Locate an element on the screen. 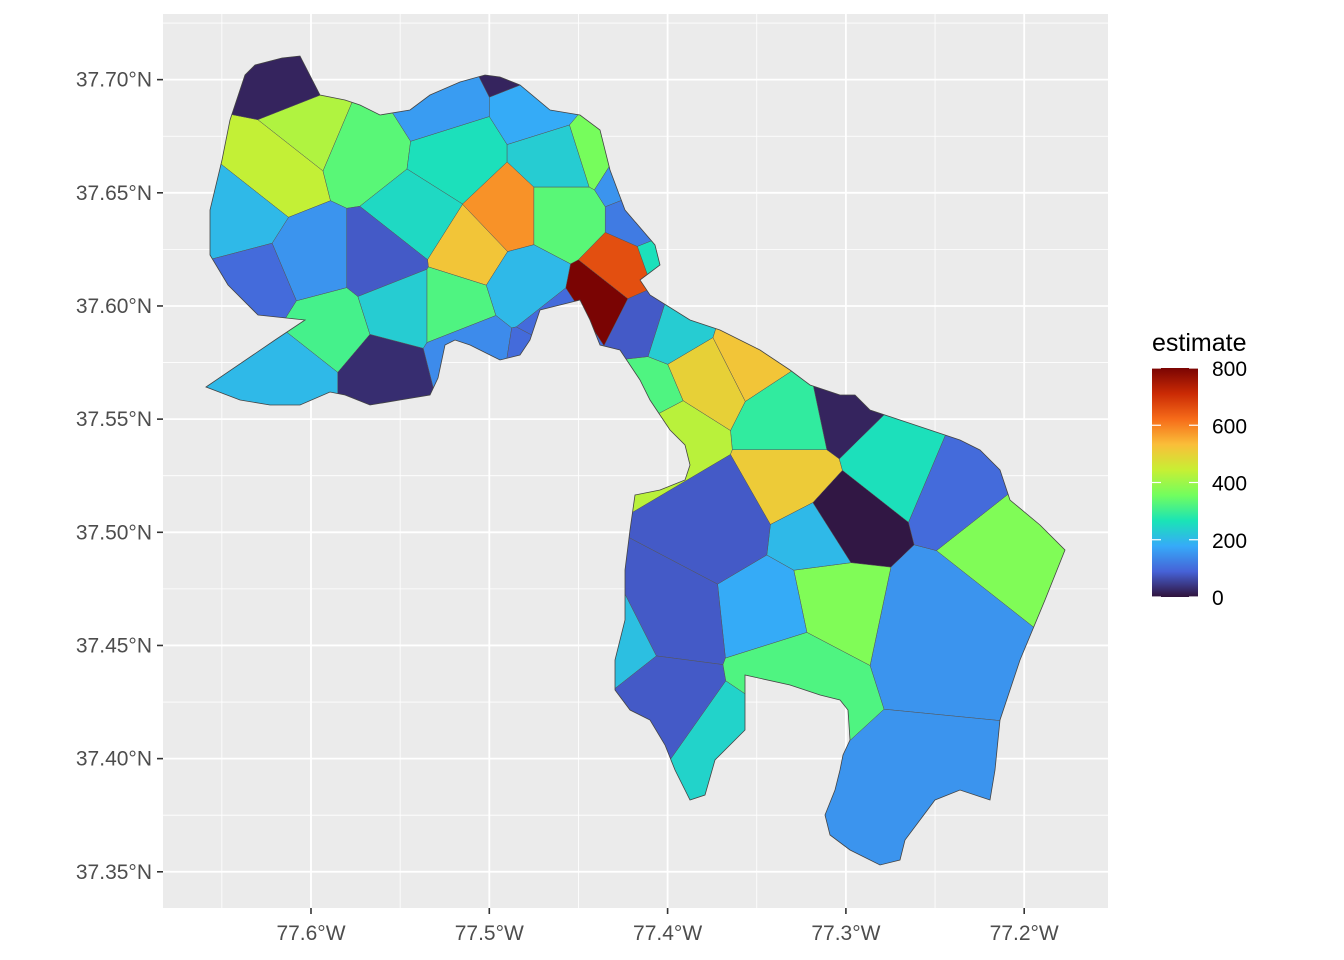  y-tick-label: 37.35°N is located at coordinates (114, 872).